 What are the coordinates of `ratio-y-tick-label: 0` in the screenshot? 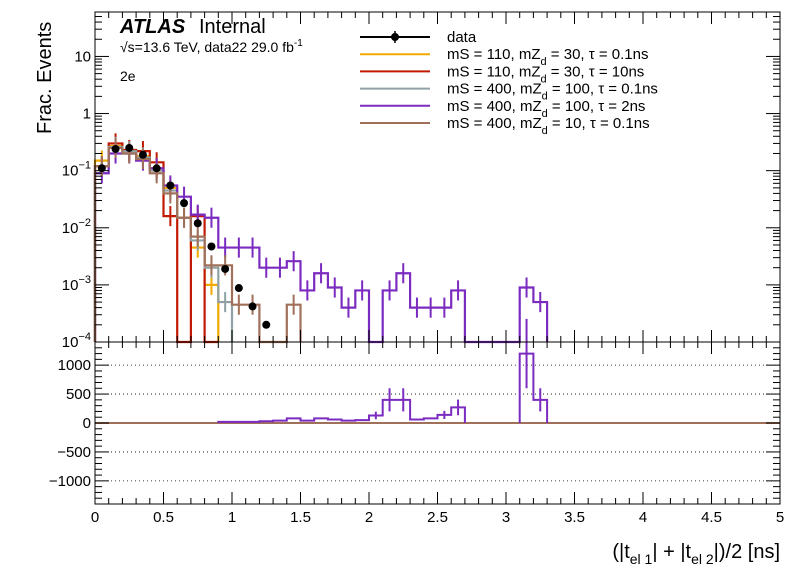 It's located at (87, 423).